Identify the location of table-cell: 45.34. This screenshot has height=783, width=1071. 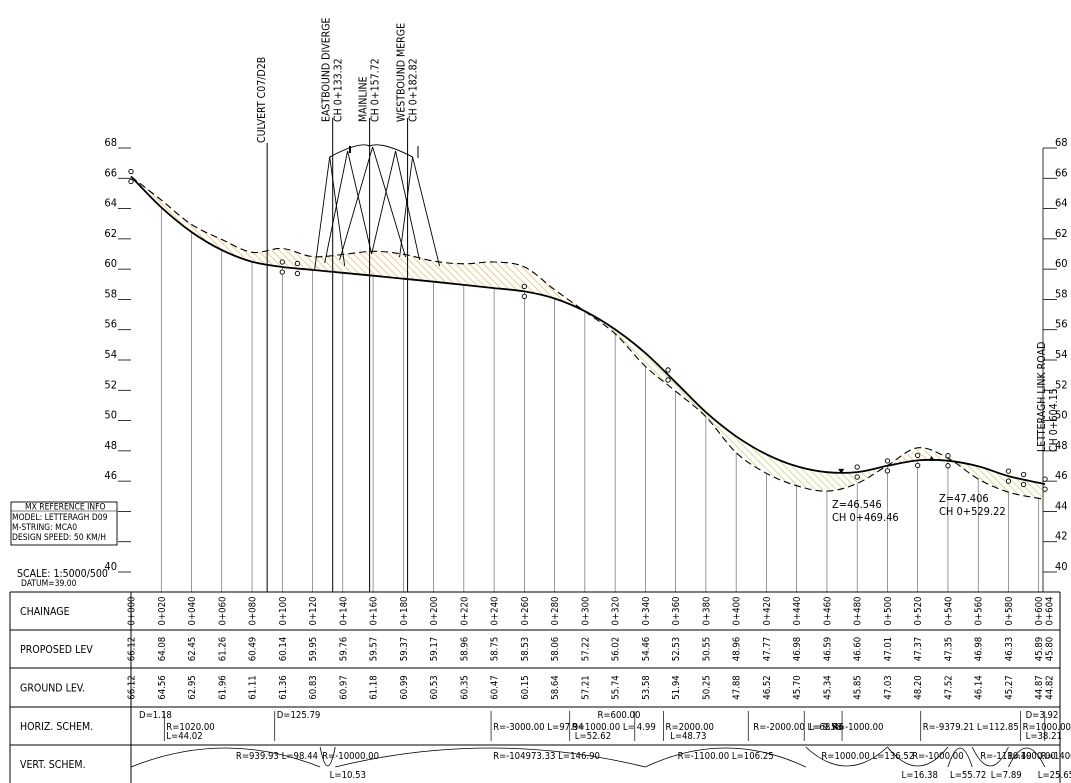
(827, 687).